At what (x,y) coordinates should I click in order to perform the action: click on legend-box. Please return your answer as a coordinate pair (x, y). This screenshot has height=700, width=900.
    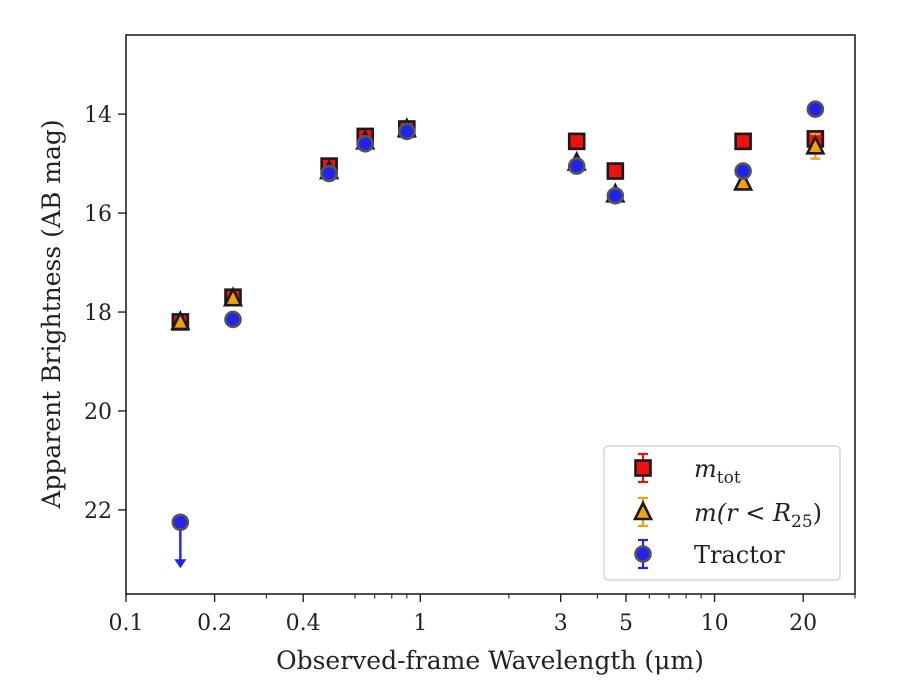
    Looking at the image, I should click on (722, 513).